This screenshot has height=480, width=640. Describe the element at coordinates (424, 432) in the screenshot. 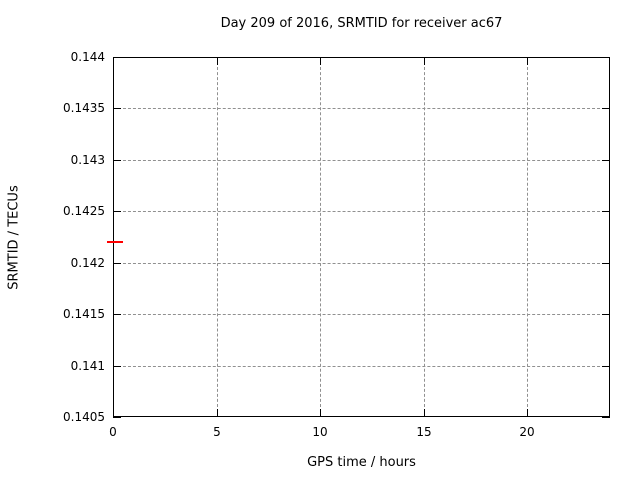

I see `x-tick-label: 15` at that location.